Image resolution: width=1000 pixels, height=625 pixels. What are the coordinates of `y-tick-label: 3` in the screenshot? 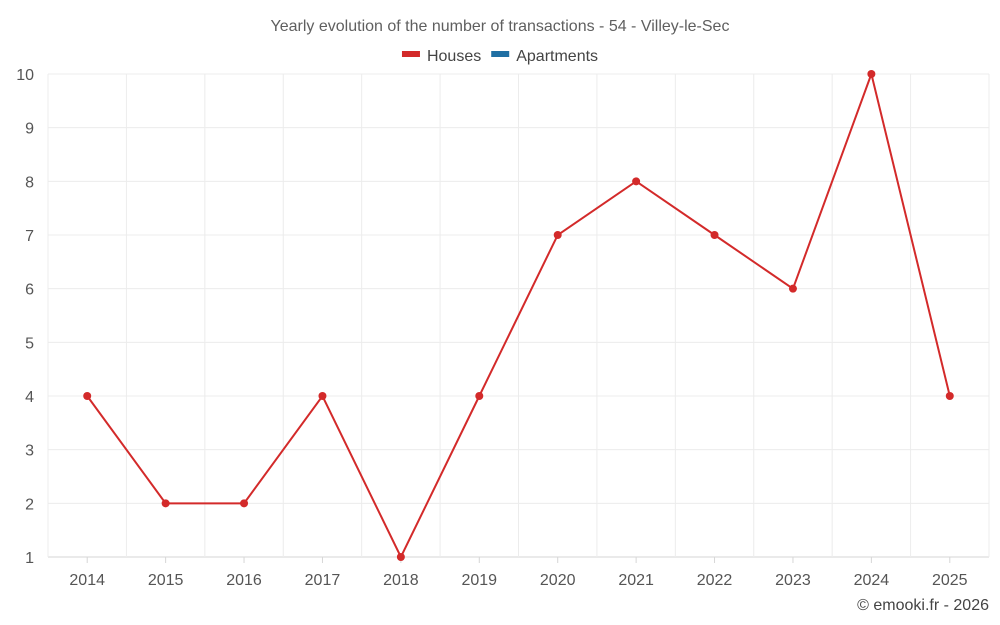 It's located at (29, 451).